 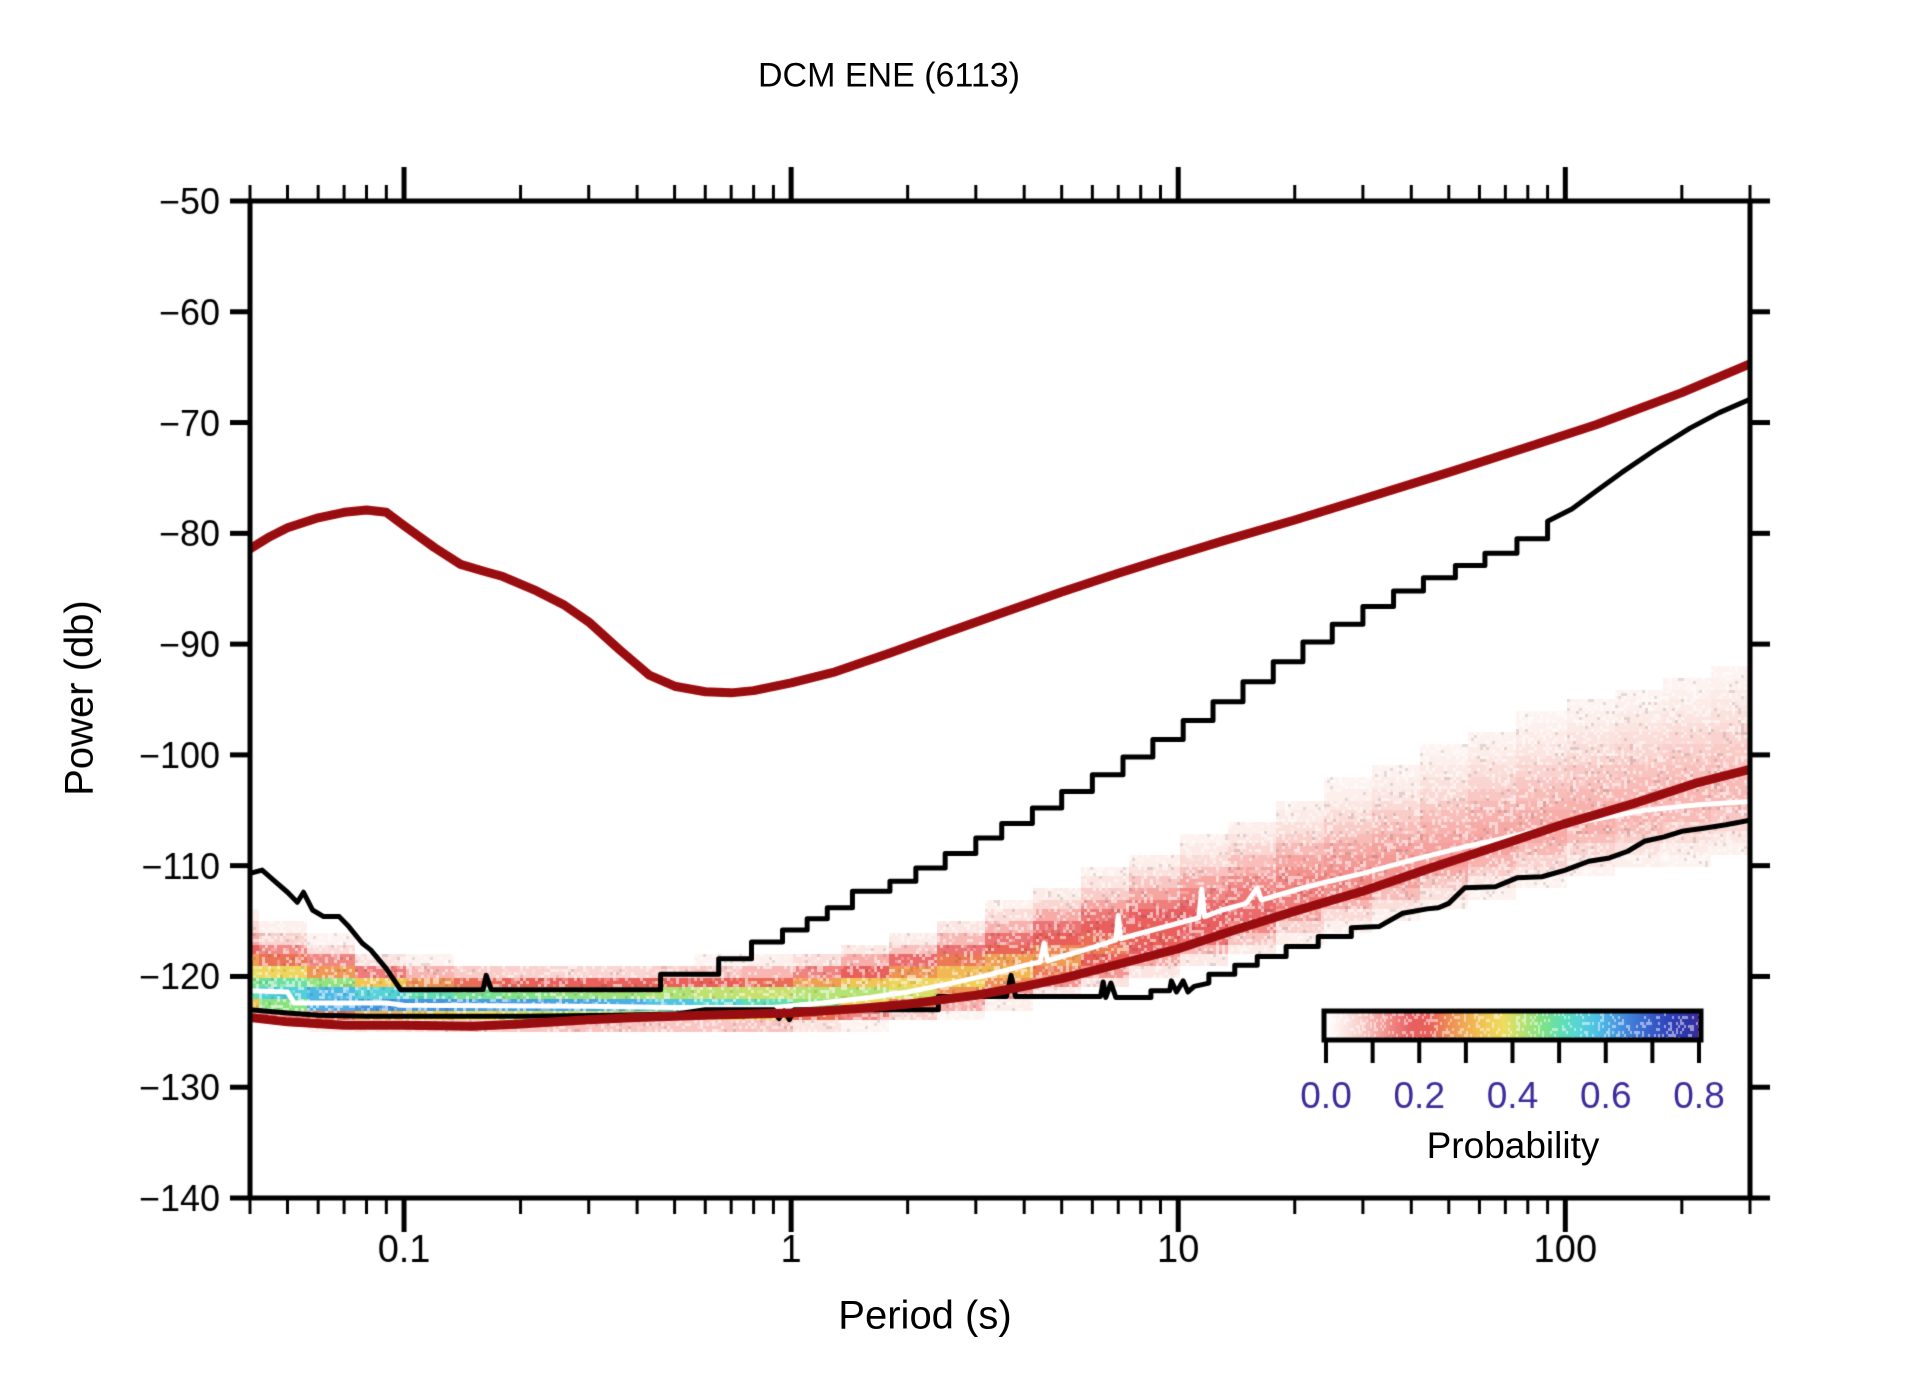 What do you see at coordinates (889, 75) in the screenshot?
I see `page-title: DCM ENE (6113)` at bounding box center [889, 75].